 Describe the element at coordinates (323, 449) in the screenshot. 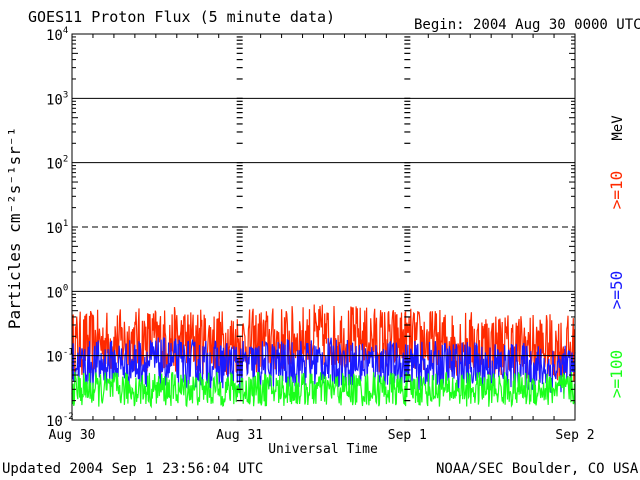

I see `x-axis-label: Universal Time` at that location.